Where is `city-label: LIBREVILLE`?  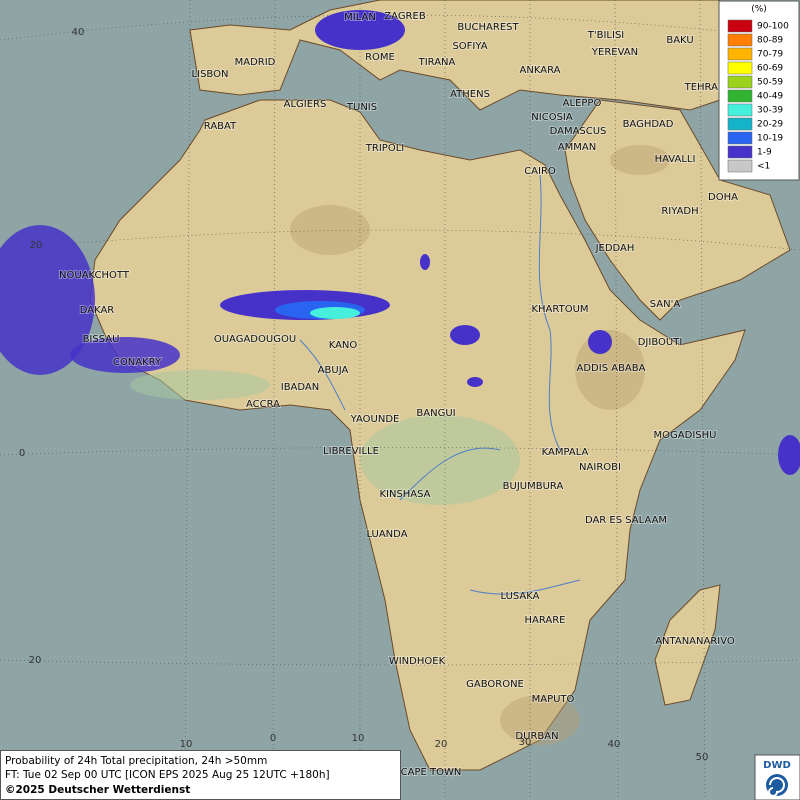
city-label: LIBREVILLE is located at coordinates (351, 451).